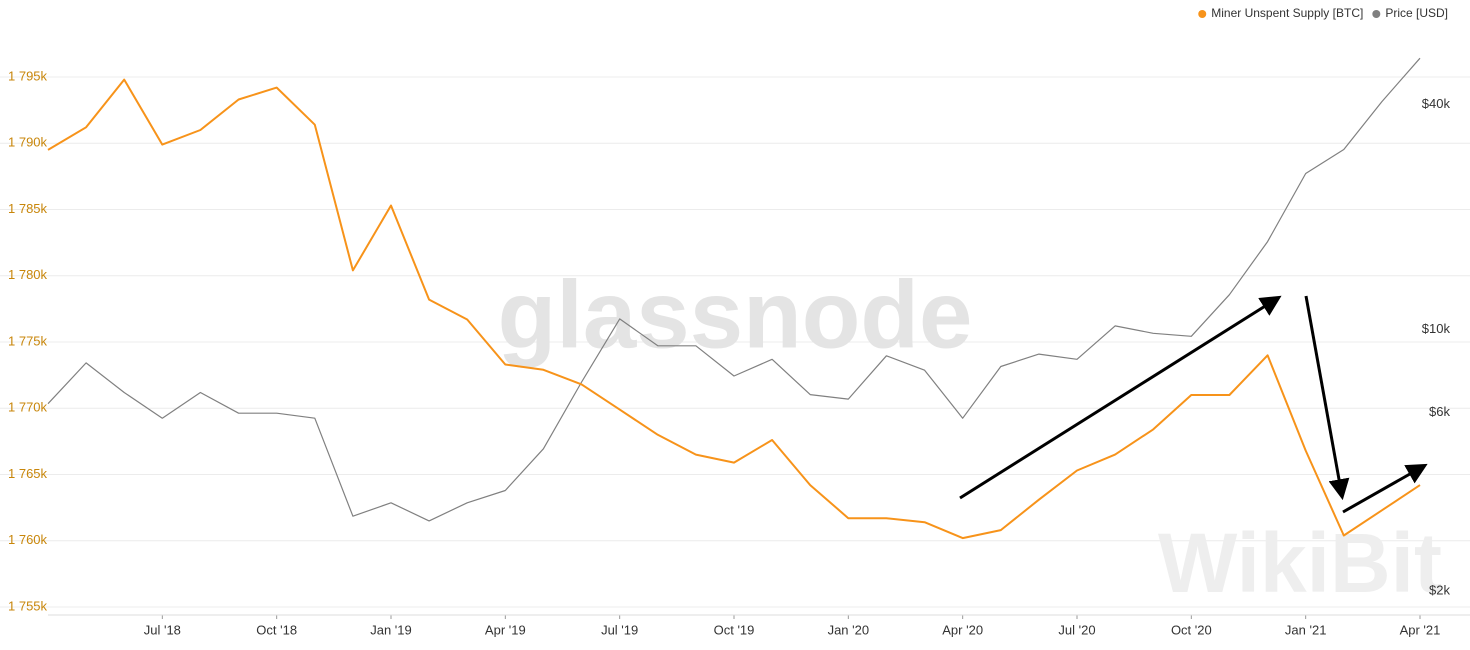  What do you see at coordinates (1306, 629) in the screenshot?
I see `x-tick-label: Jan '21` at bounding box center [1306, 629].